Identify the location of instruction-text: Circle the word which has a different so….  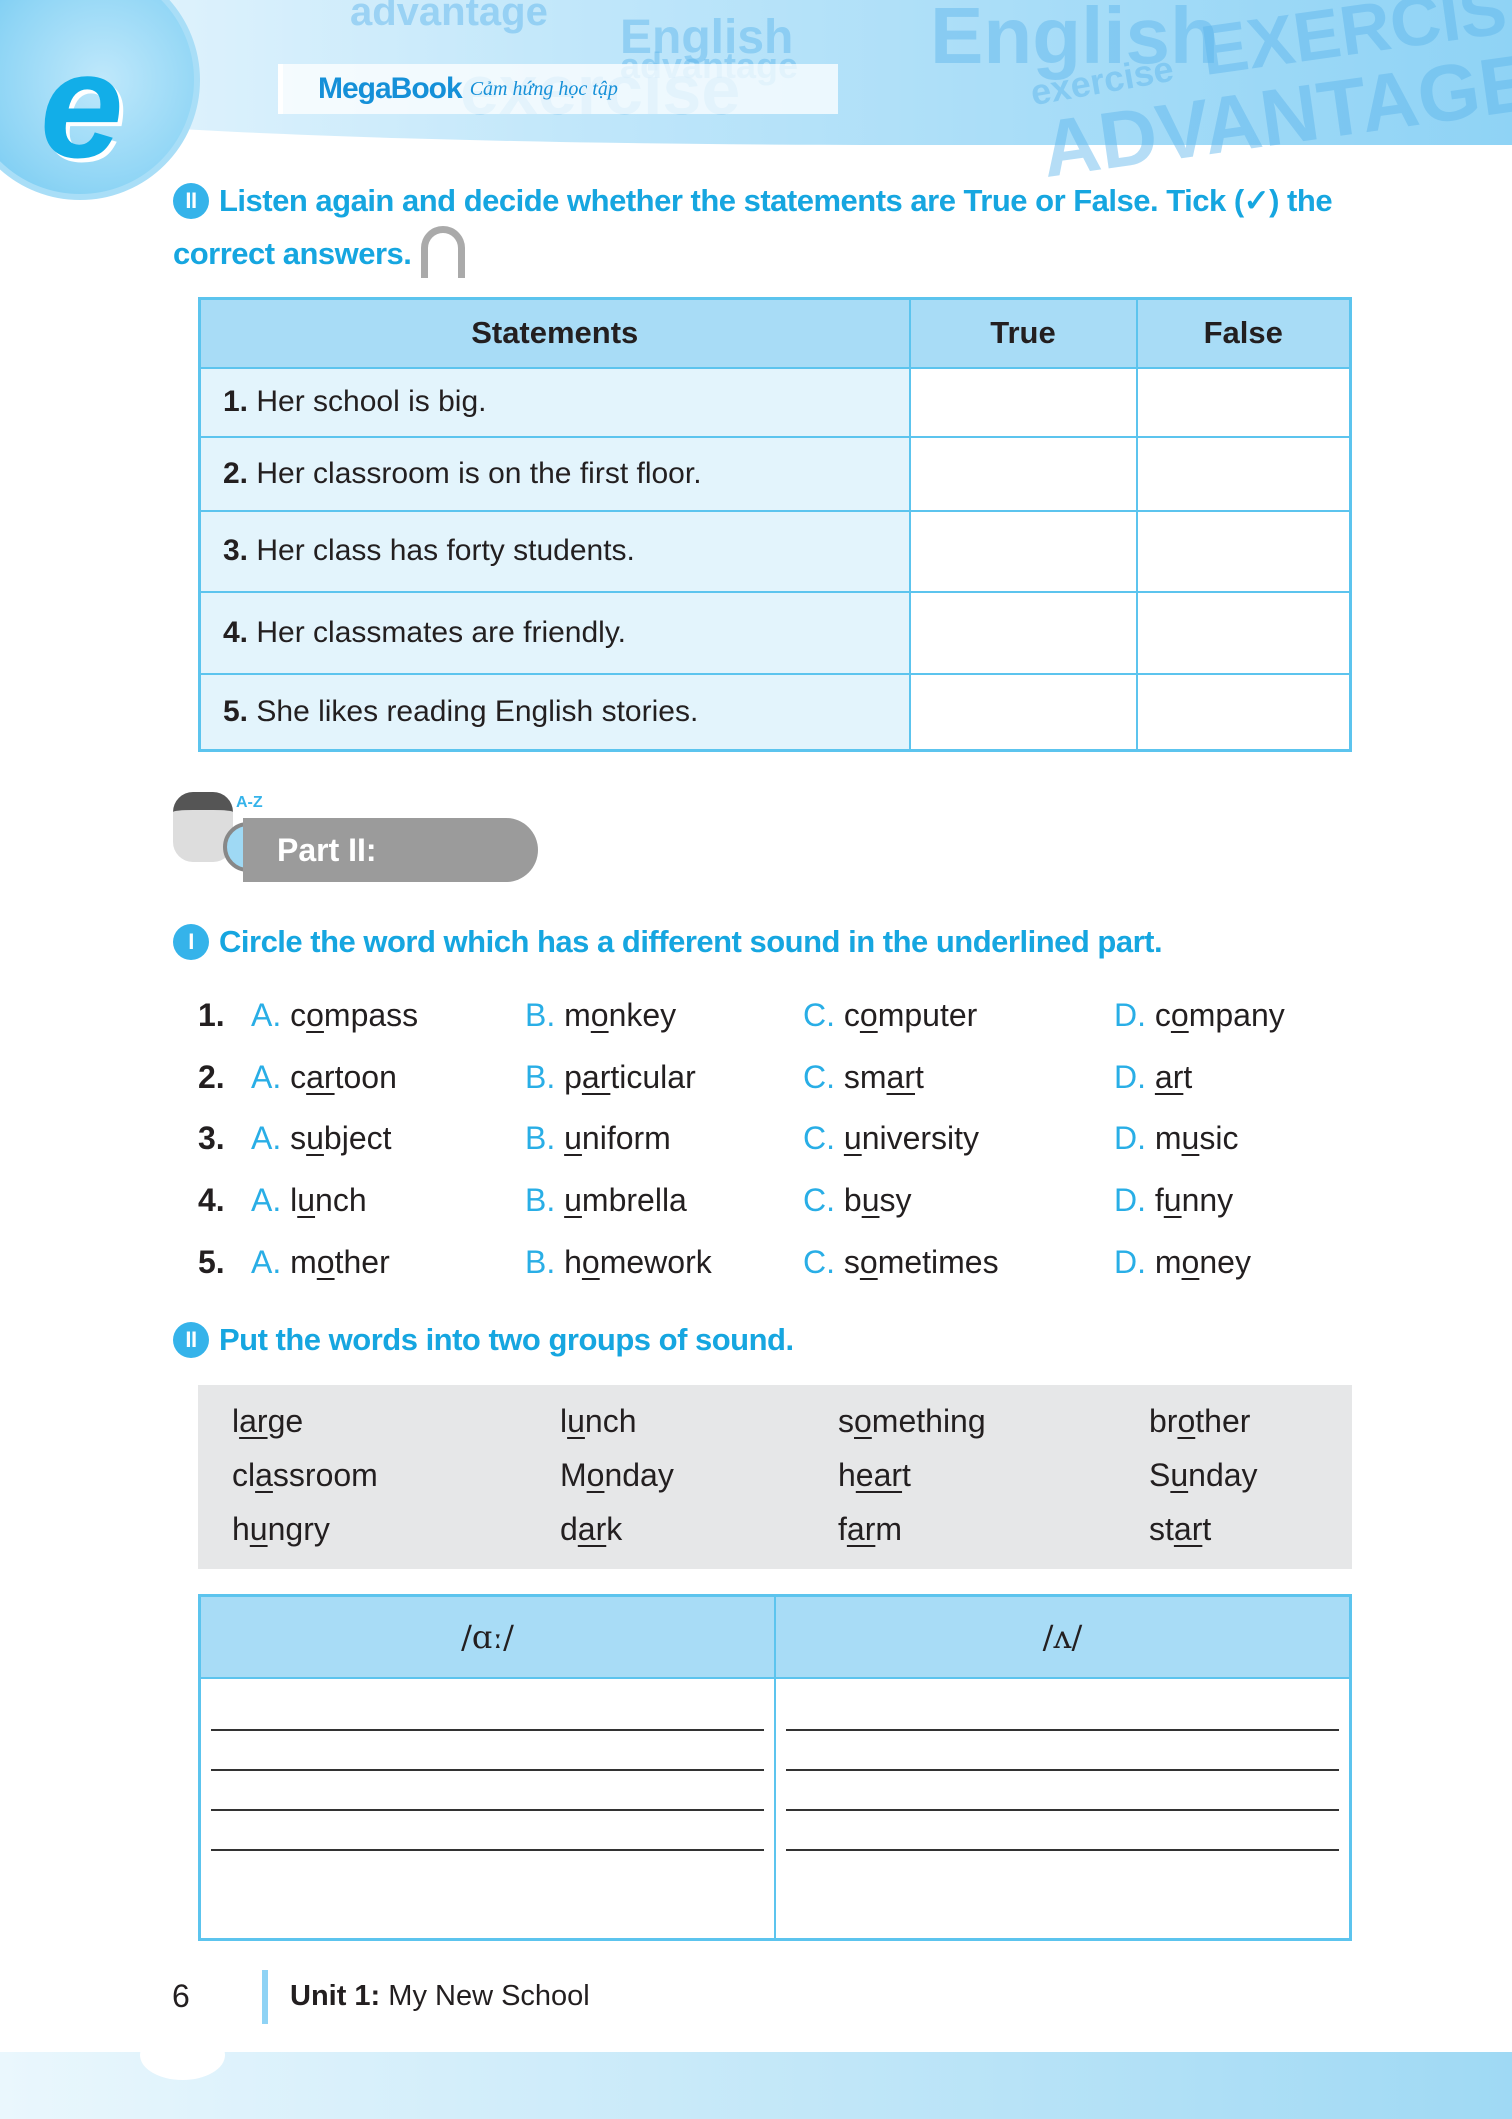
(691, 941).